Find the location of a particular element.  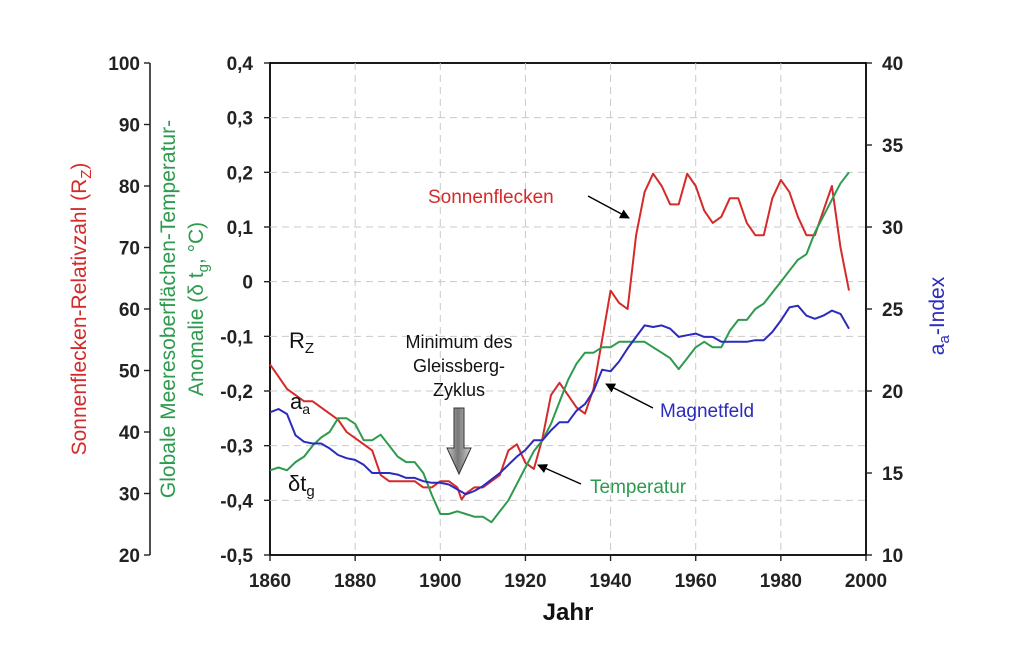

aa-index-axis: 10 15 20 25 30 35 40 is located at coordinates (885, 310).